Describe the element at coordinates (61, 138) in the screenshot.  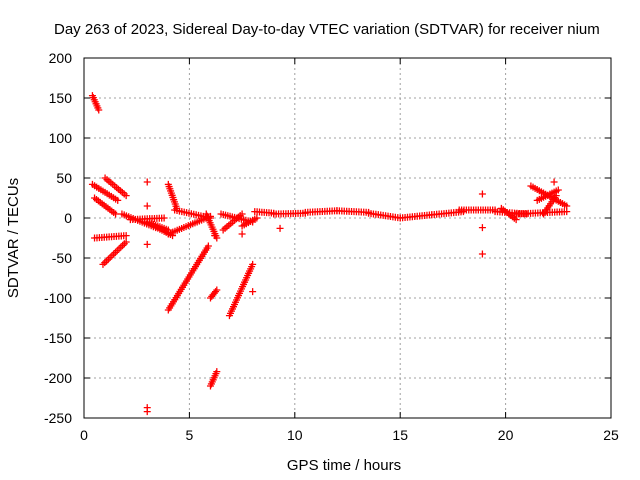
I see `y-tick-label: 100` at that location.